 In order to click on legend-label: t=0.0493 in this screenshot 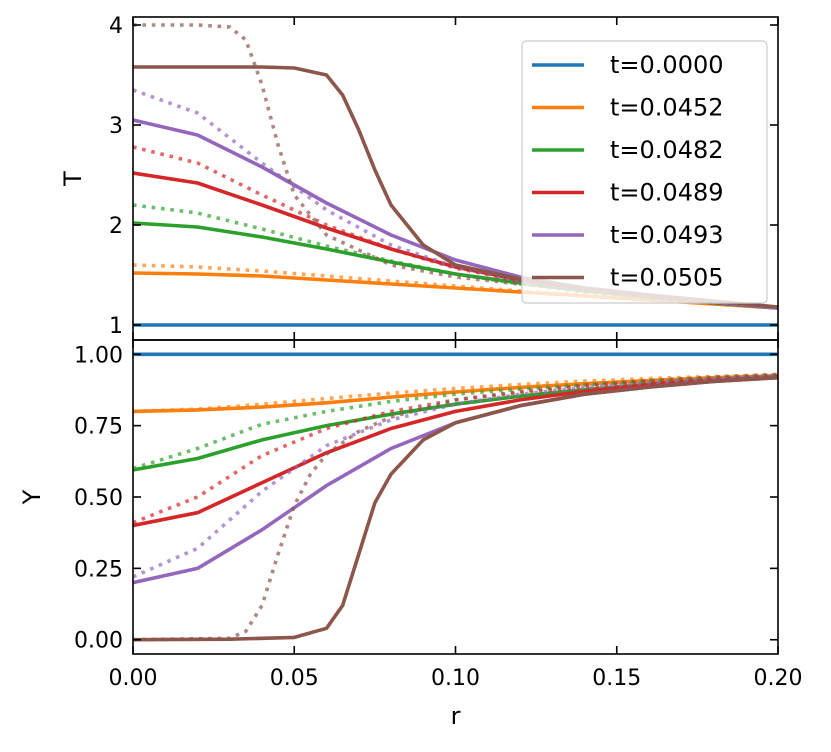, I will do `click(667, 235)`.